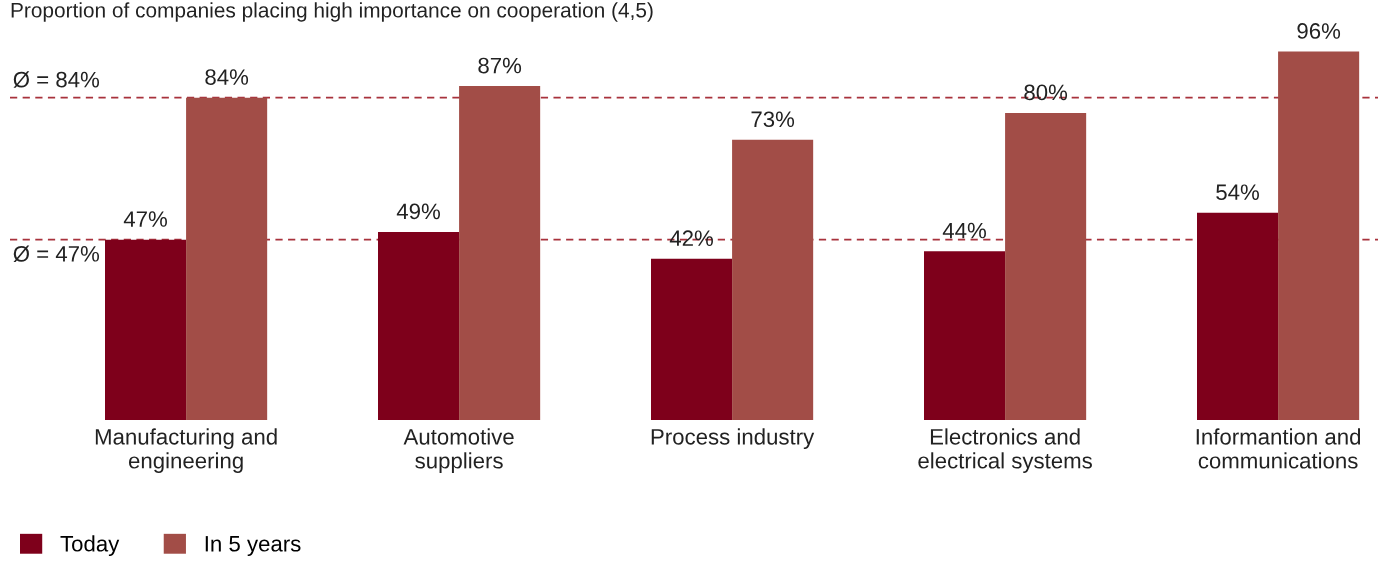 Image resolution: width=1388 pixels, height=576 pixels. I want to click on x-tick-label: Electronics and electrical systems, so click(1005, 450).